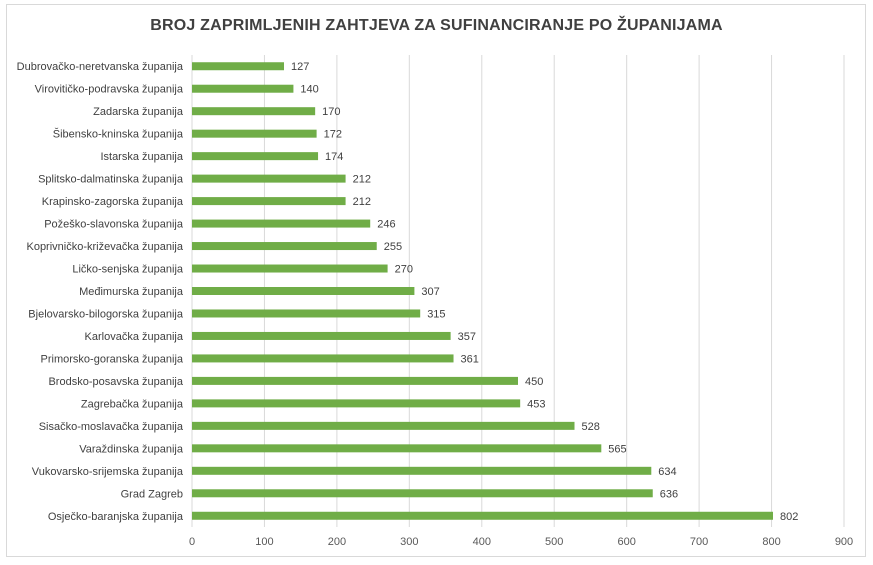 The width and height of the screenshot is (873, 565). Describe the element at coordinates (131, 449) in the screenshot. I see `category-label: Varaždinska županija` at that location.